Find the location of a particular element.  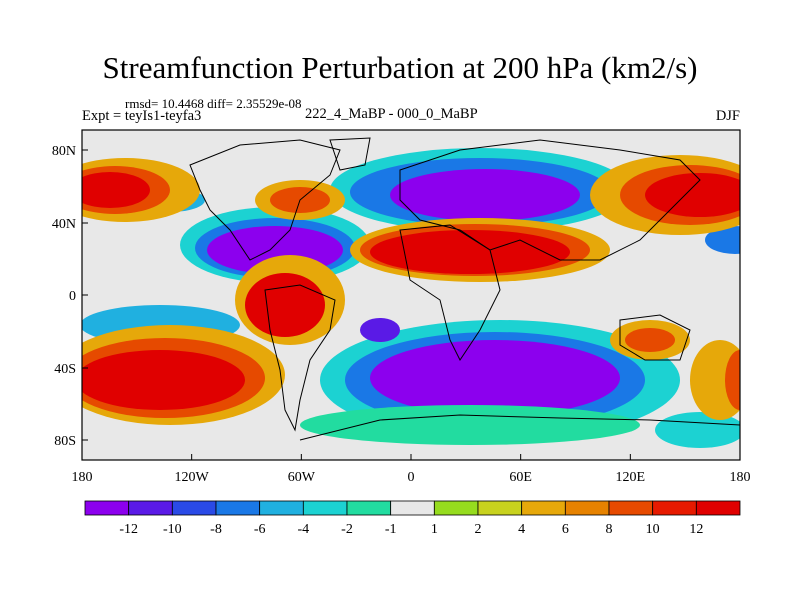

lat-tick-label: 0 is located at coordinates (72, 296).